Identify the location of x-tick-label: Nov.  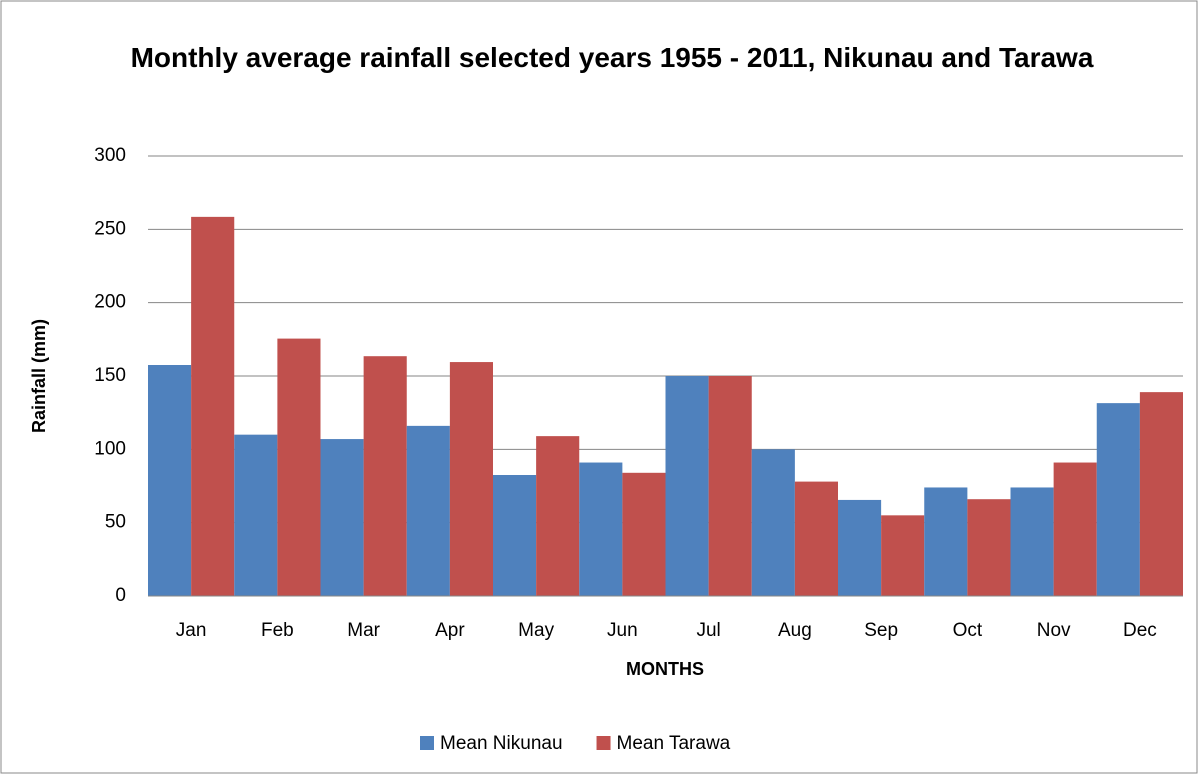
(1054, 630).